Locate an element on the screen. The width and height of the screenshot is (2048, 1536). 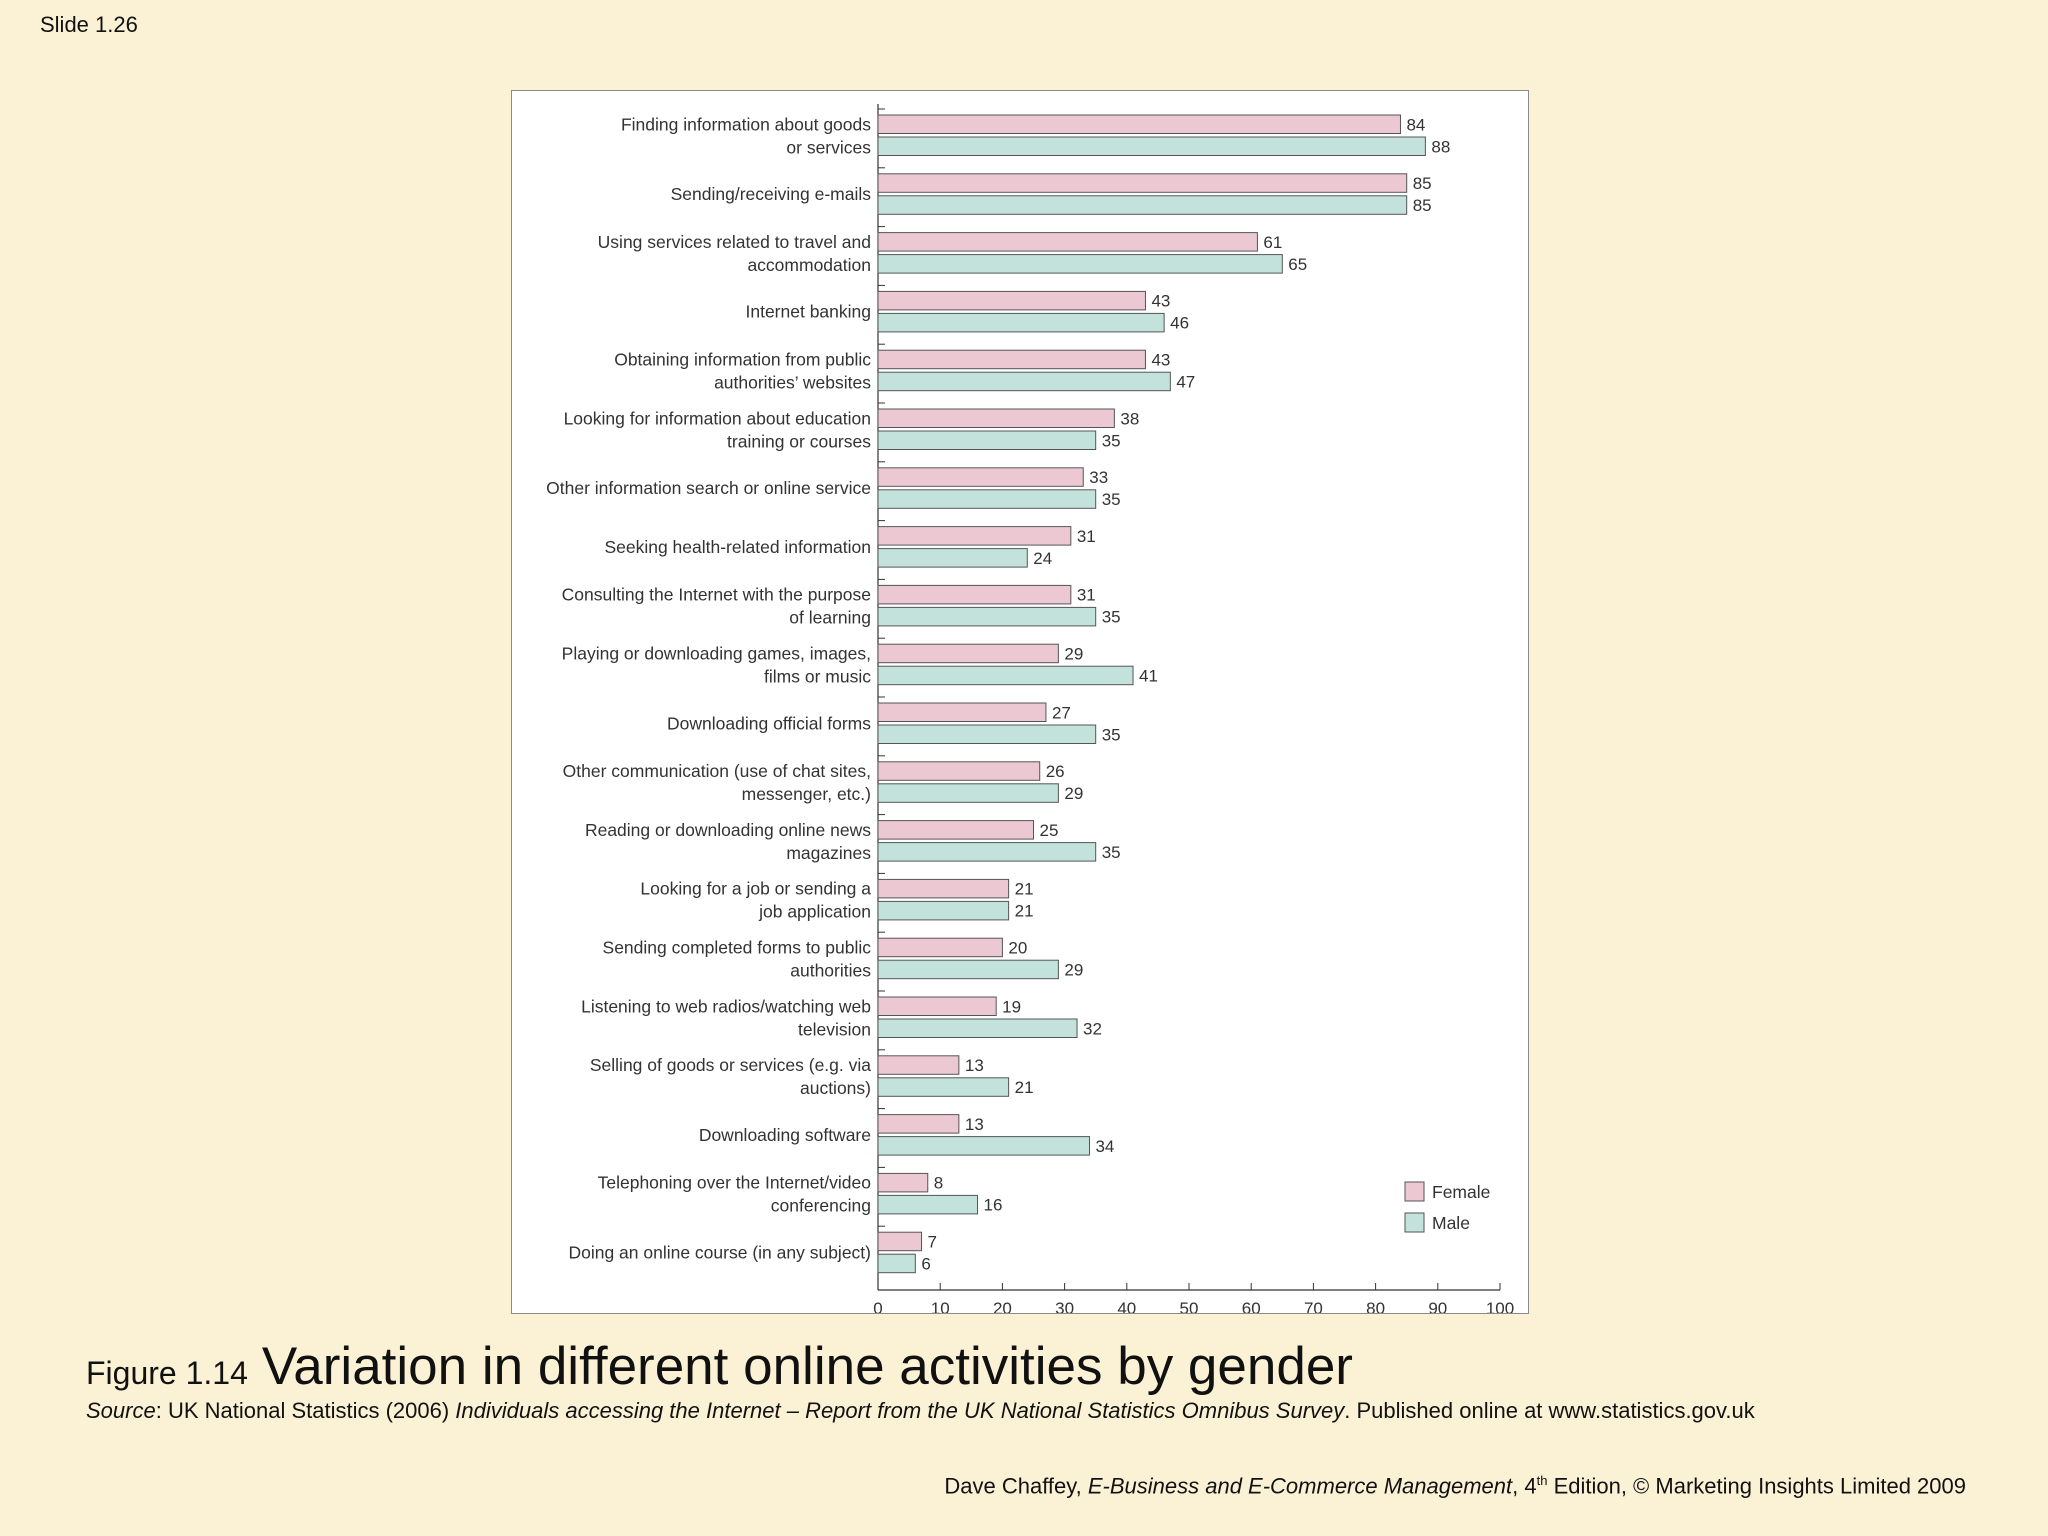
data-label: 24 is located at coordinates (1042, 558).